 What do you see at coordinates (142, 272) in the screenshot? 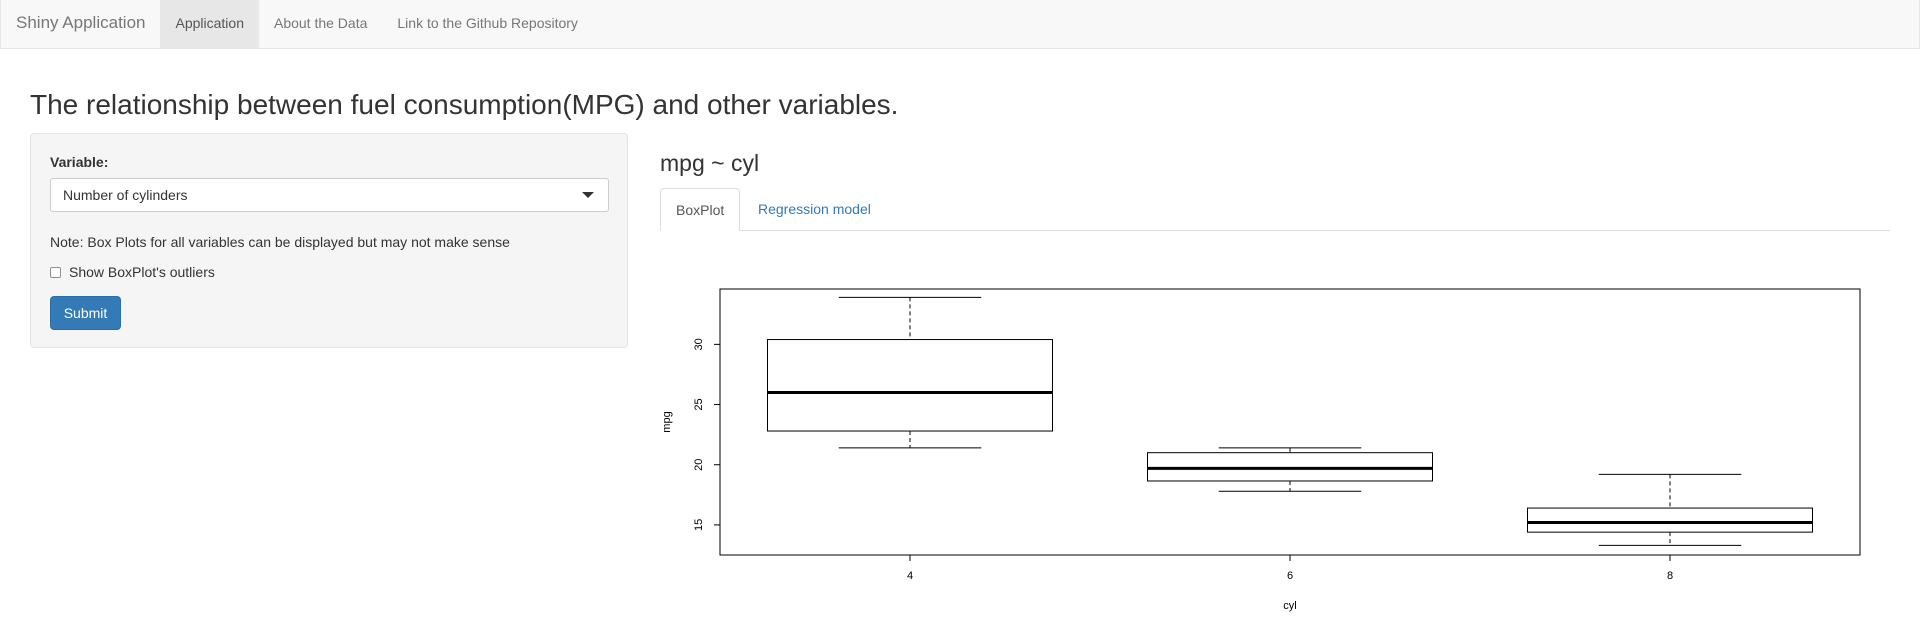
I see `outliers-checkbox-label: Show BoxPlot's outliers` at bounding box center [142, 272].